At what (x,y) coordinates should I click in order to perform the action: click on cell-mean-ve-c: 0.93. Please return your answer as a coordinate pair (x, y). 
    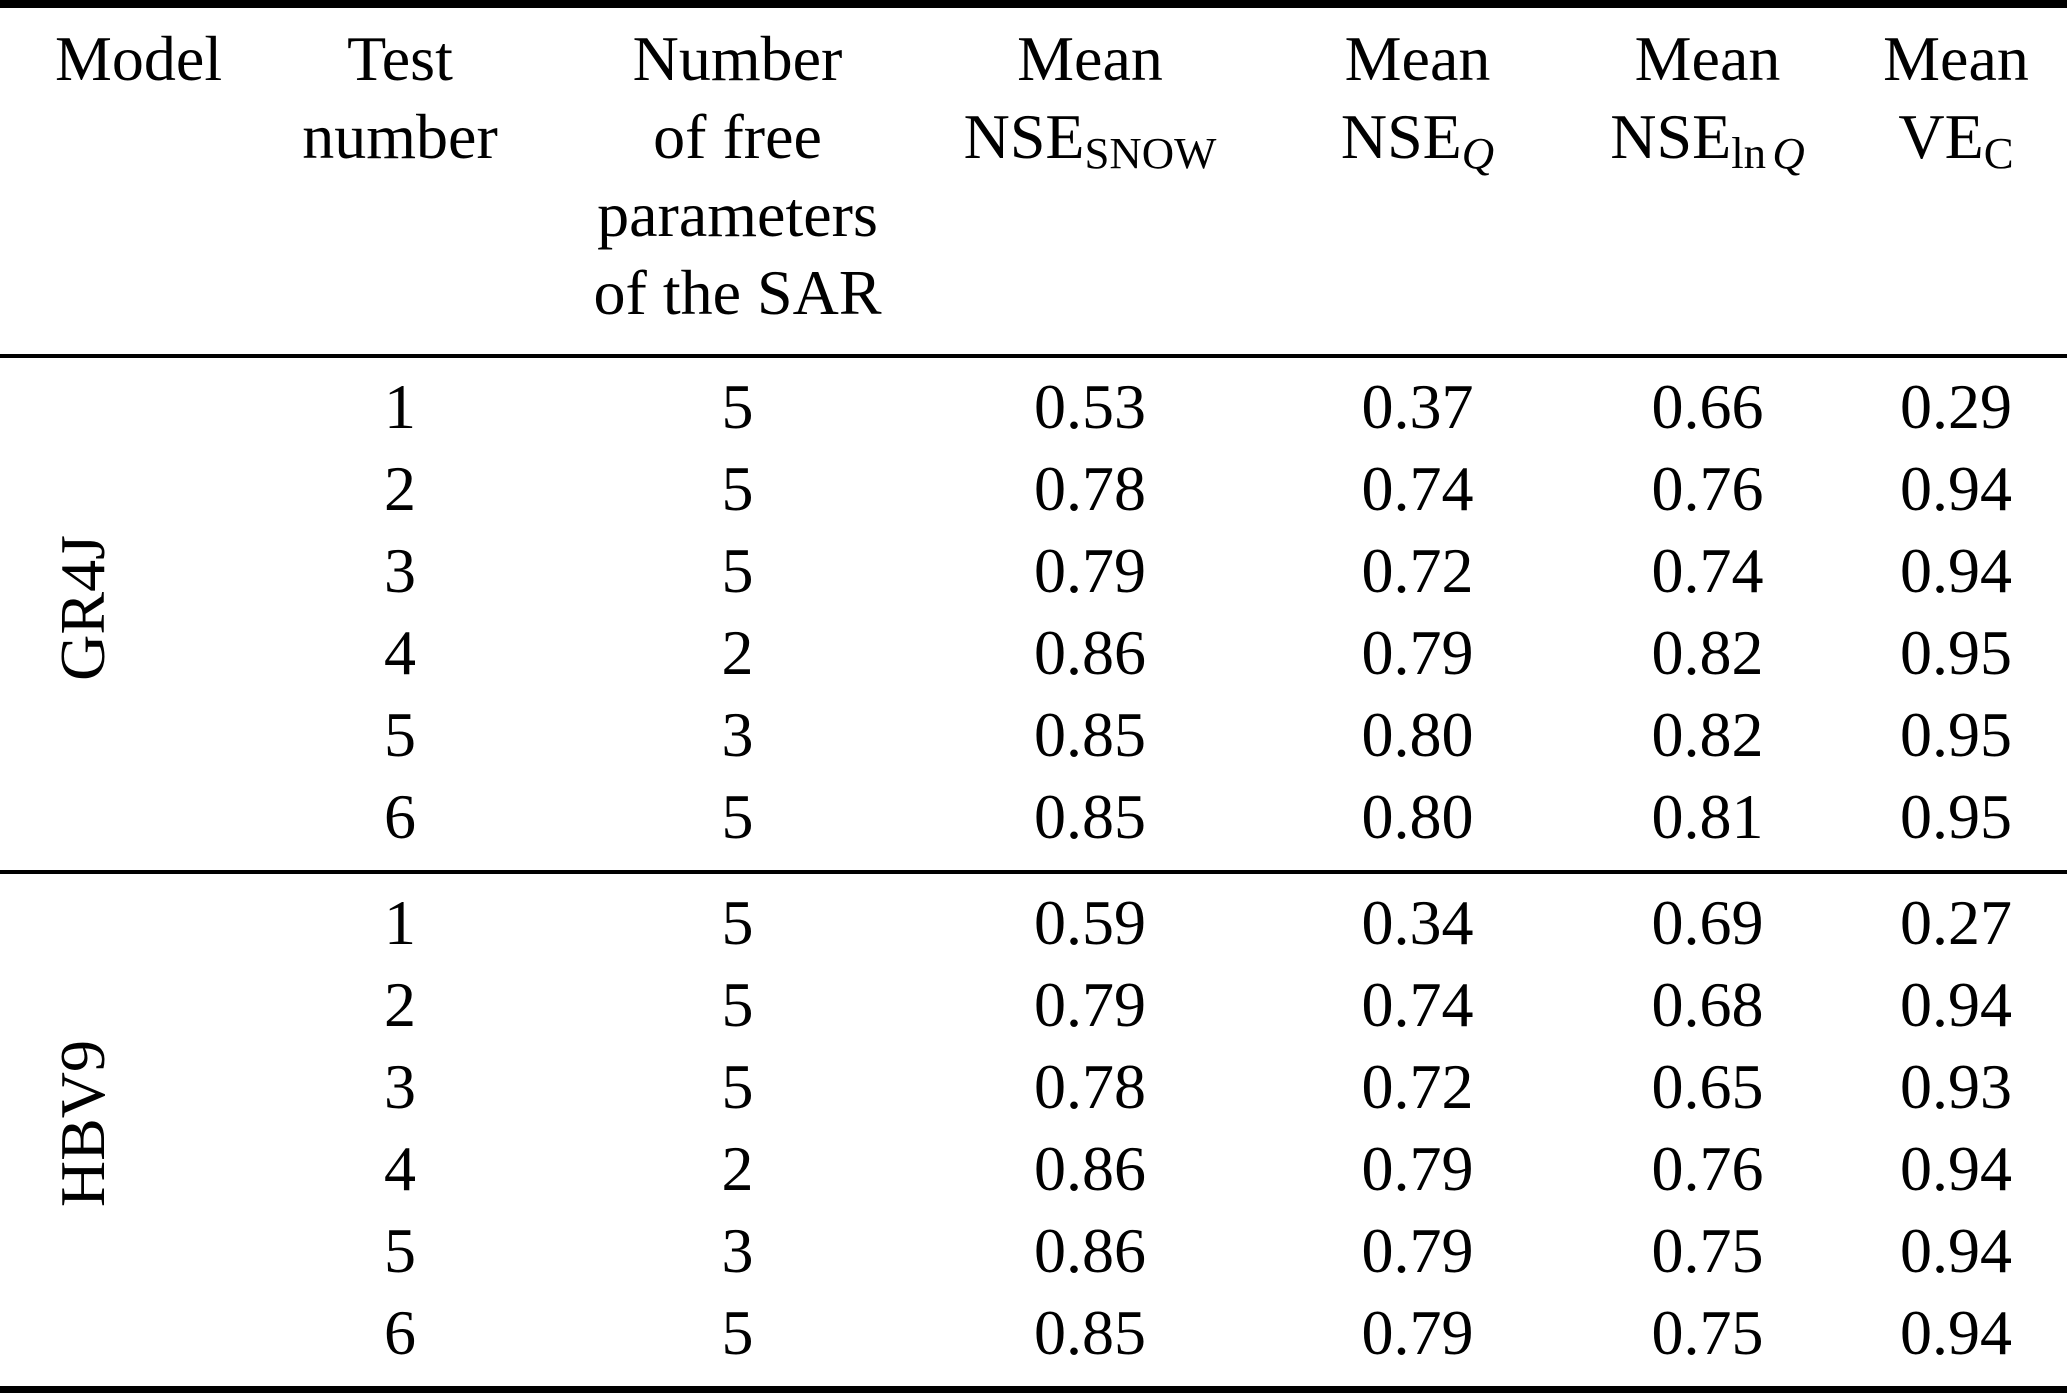
    Looking at the image, I should click on (1956, 1086).